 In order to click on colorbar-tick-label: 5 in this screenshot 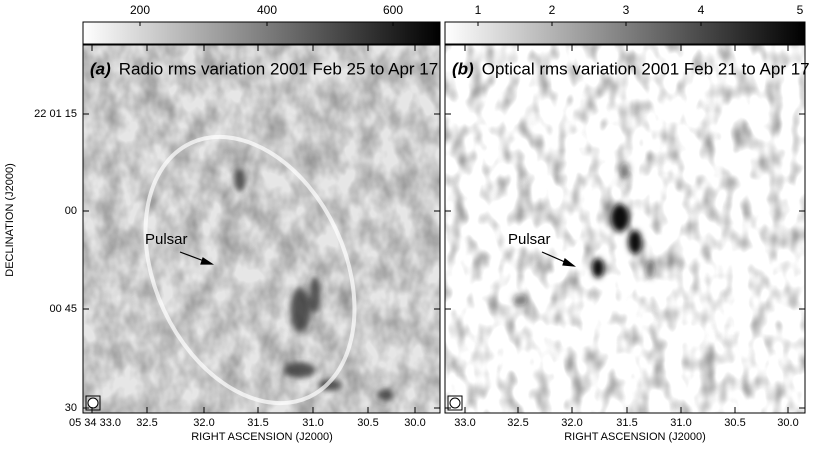, I will do `click(800, 10)`.